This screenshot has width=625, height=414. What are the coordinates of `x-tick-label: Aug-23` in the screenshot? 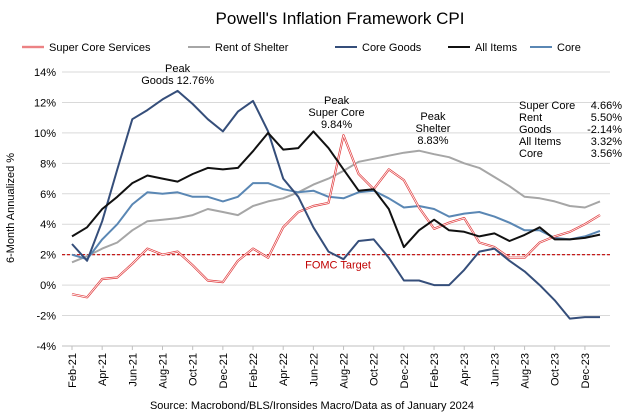 It's located at (526, 370).